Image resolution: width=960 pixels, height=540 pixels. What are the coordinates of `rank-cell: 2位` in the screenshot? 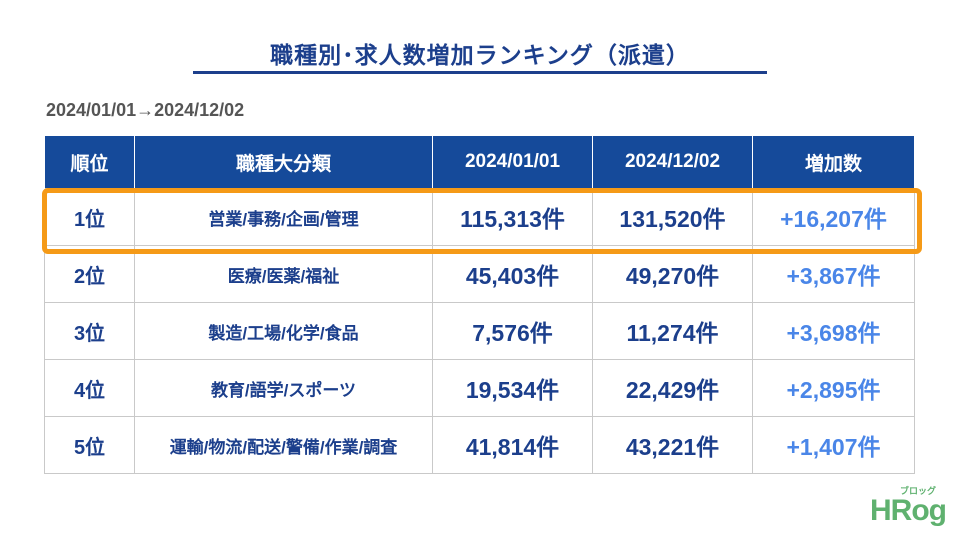 It's located at (89, 274).